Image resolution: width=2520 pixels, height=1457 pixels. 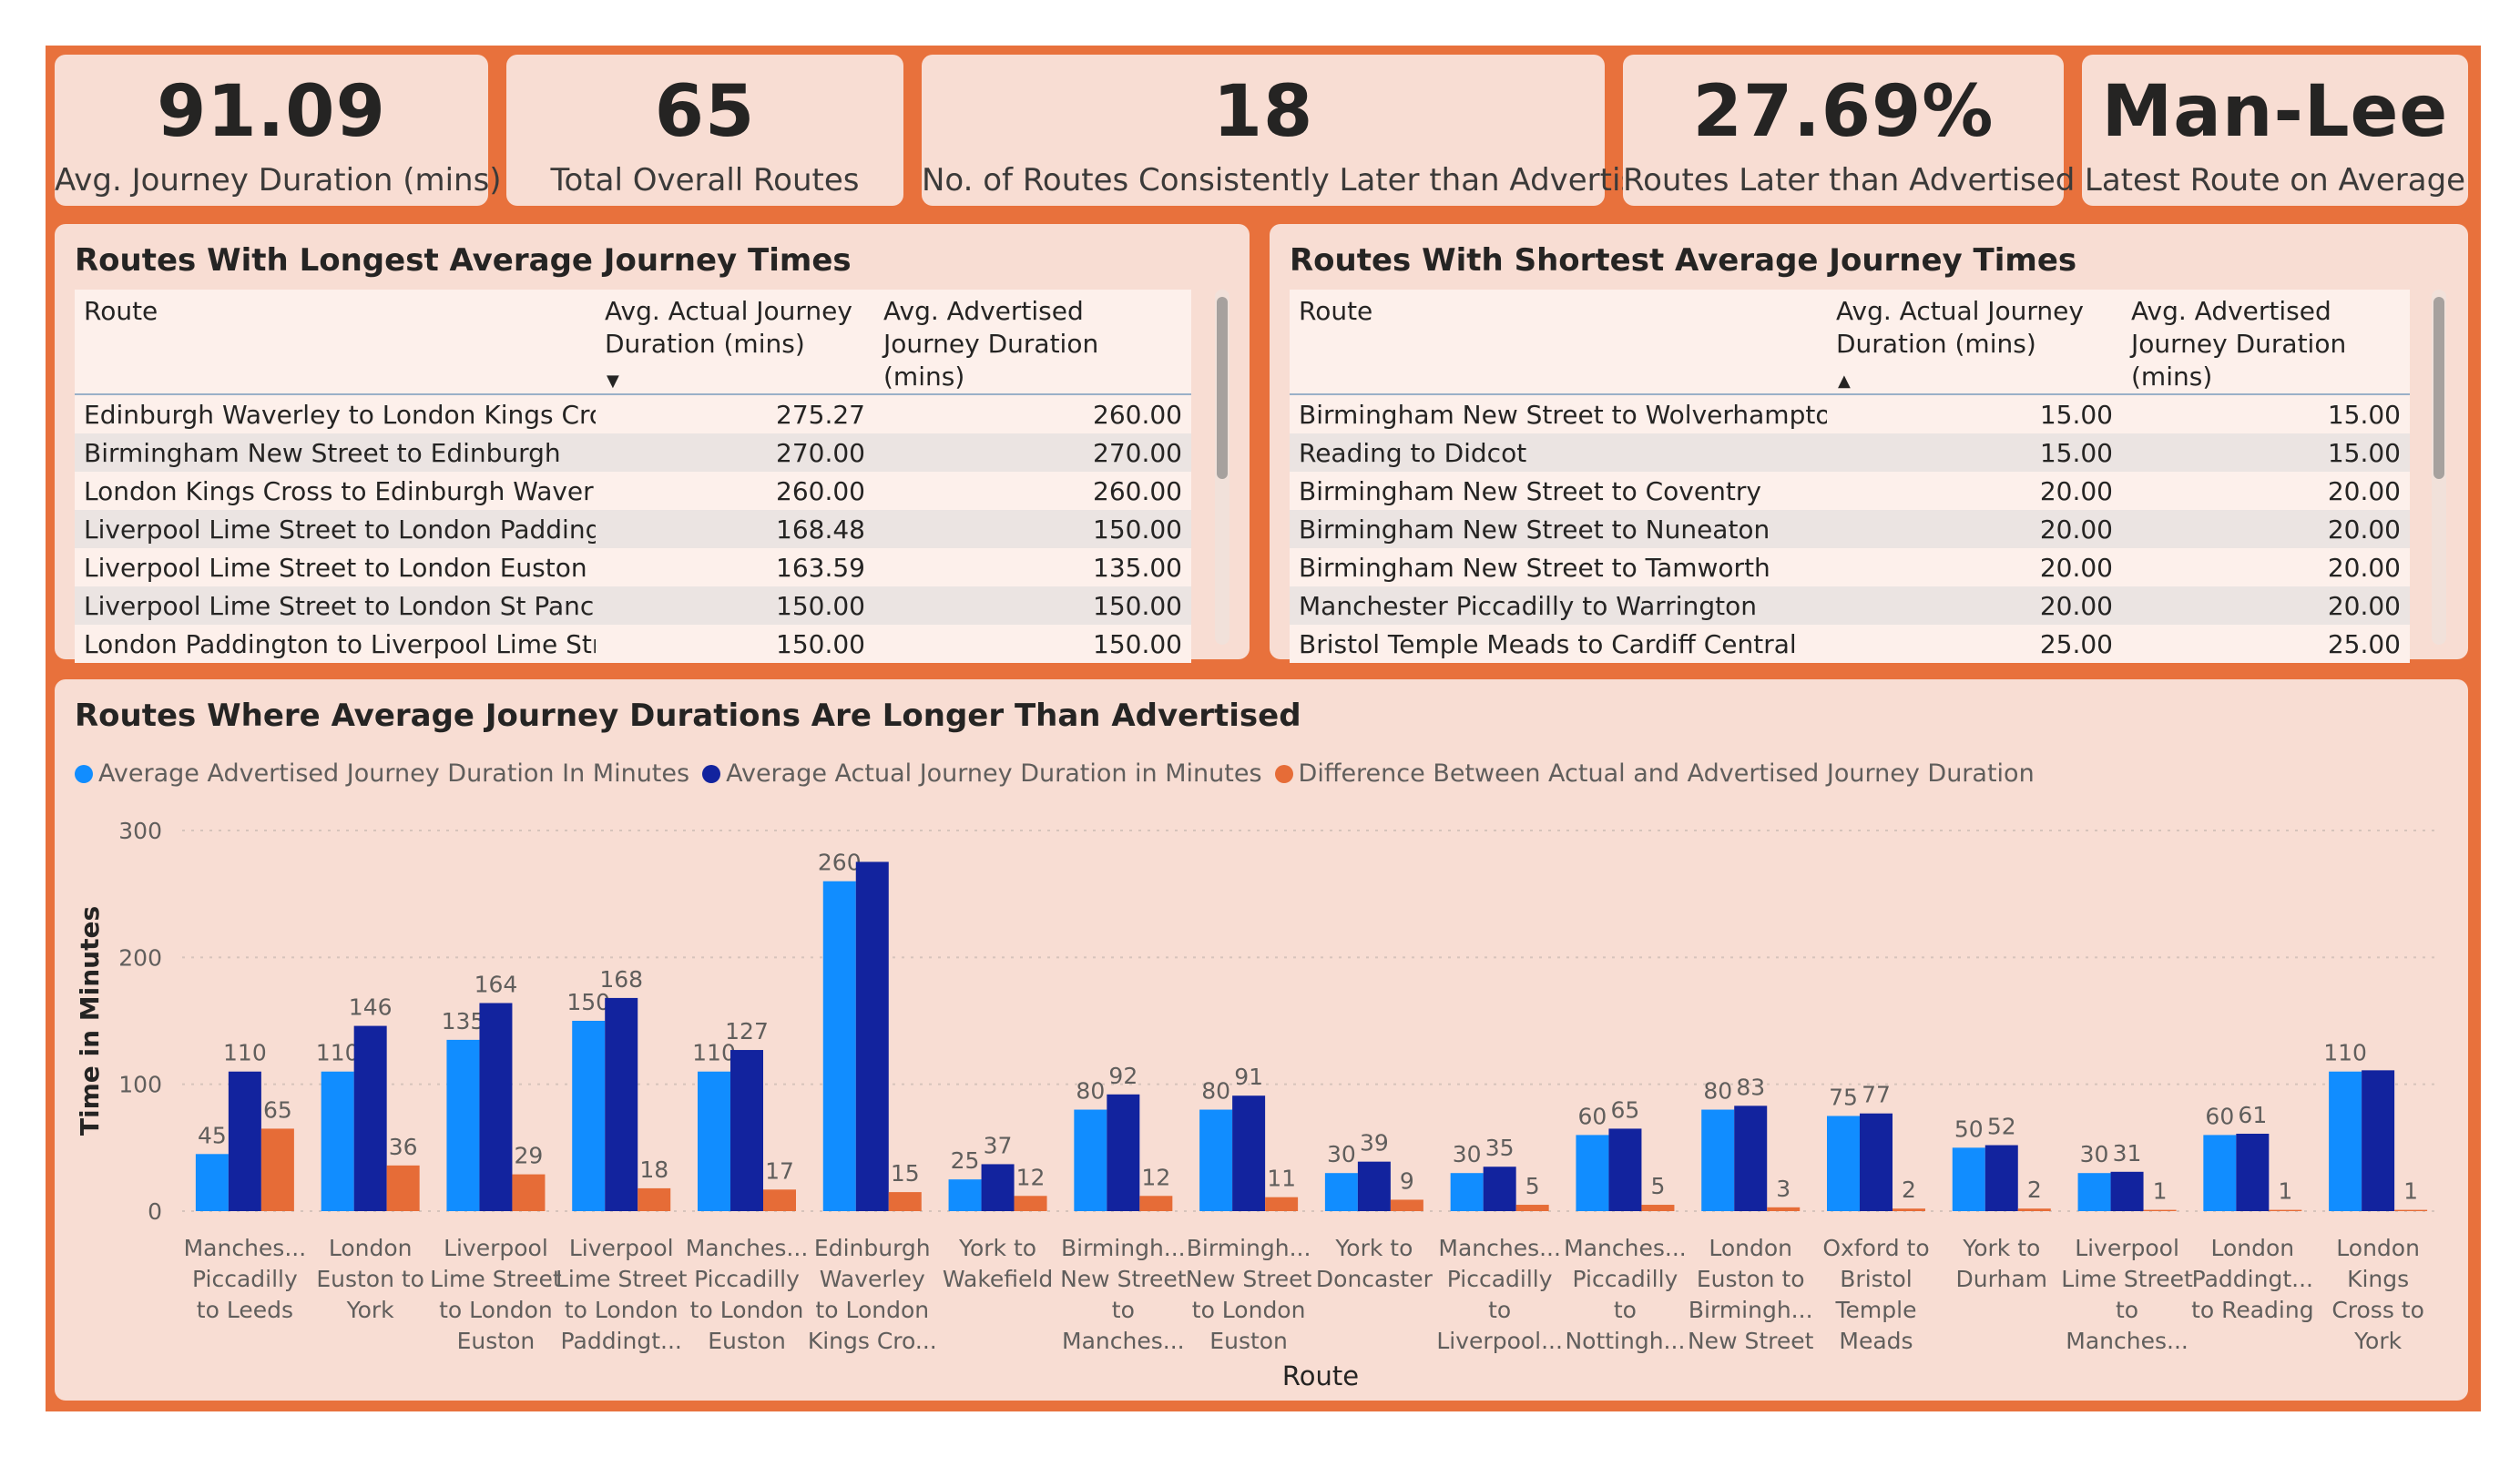 I want to click on column-header-actual: Avg. Actual Journey Duration (mins) ▲, so click(x=1974, y=342).